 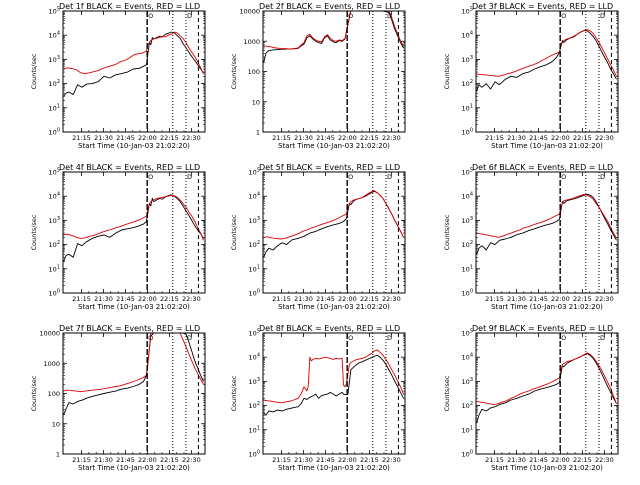 I want to click on chart-title: Det 6f BLACK = Events, RED = LLD, so click(x=542, y=167).